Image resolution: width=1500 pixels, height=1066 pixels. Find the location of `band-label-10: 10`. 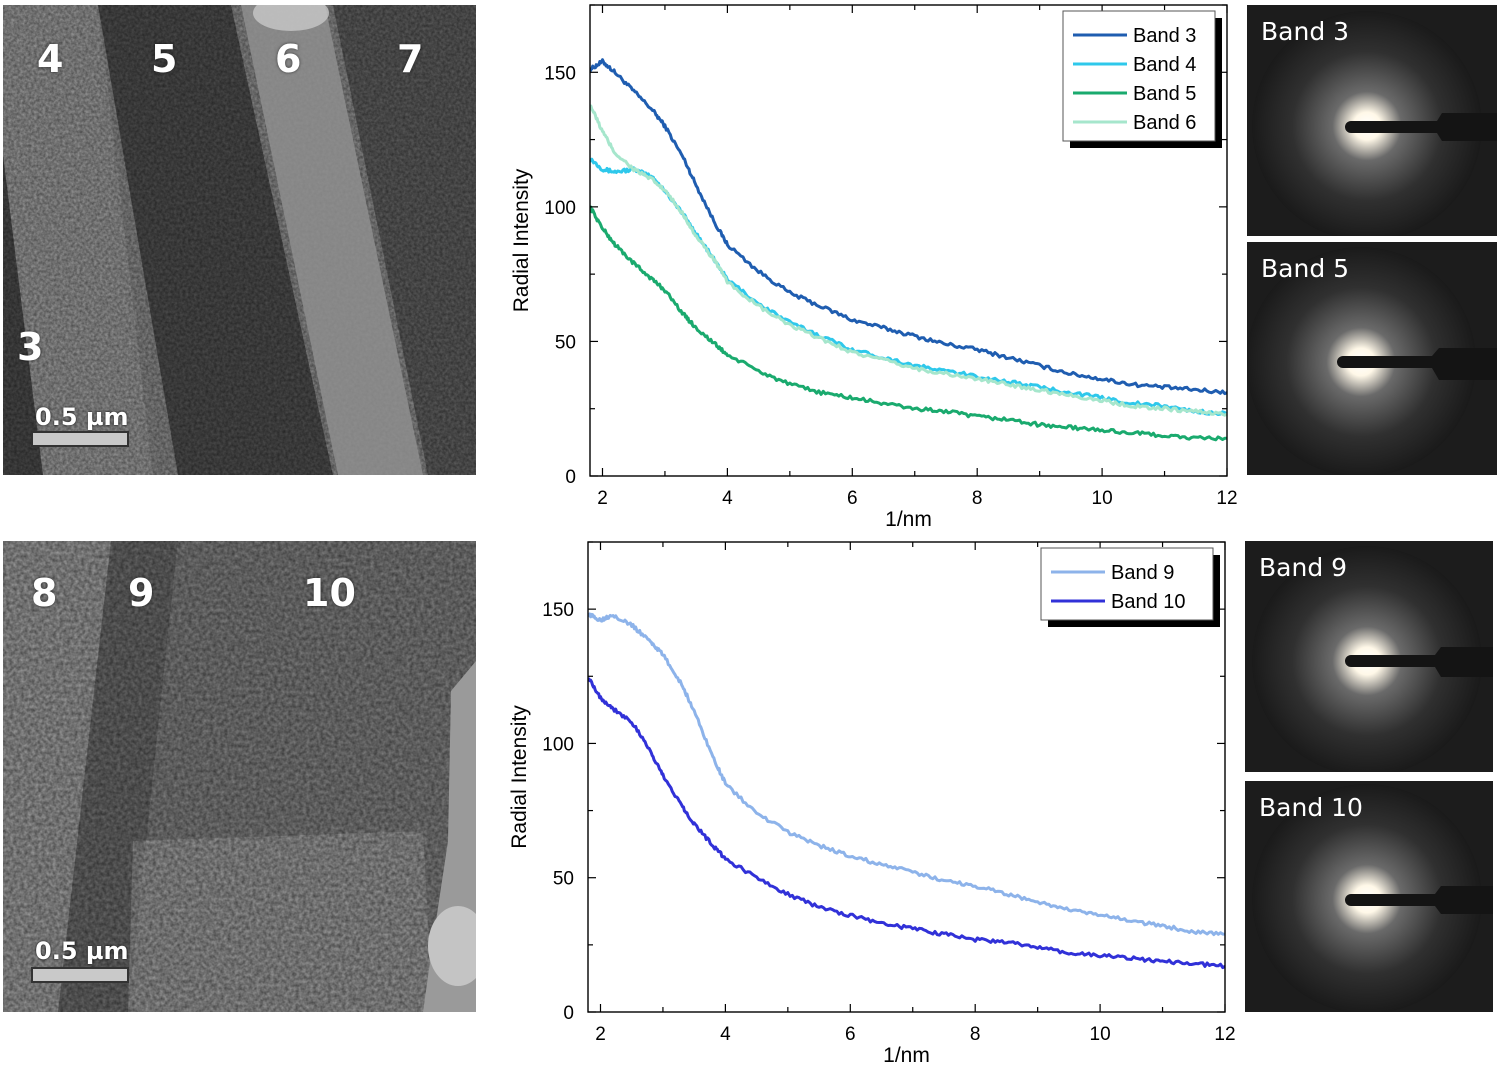

band-label-10: 10 is located at coordinates (329, 593).